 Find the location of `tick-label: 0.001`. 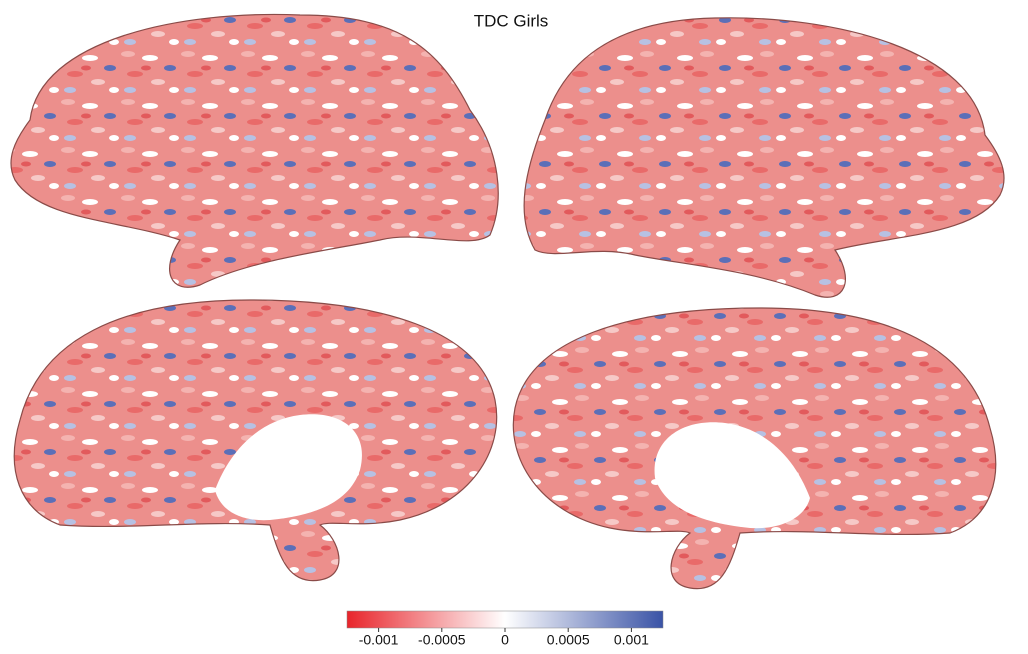

tick-label: 0.001 is located at coordinates (631, 640).